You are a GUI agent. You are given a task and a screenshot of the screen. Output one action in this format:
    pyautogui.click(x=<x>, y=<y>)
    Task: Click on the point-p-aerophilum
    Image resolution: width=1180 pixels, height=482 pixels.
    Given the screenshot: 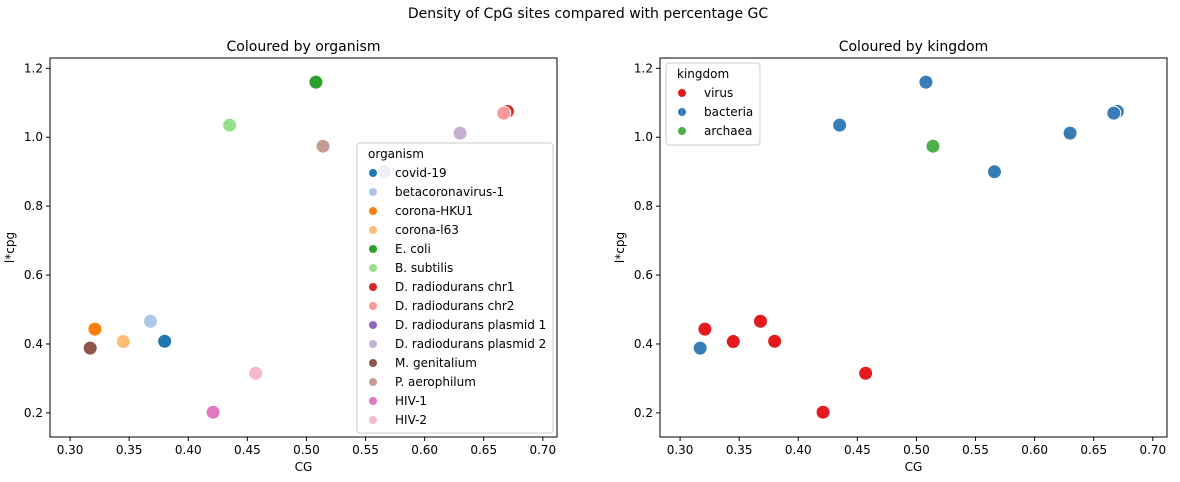 What is the action you would take?
    pyautogui.click(x=323, y=146)
    